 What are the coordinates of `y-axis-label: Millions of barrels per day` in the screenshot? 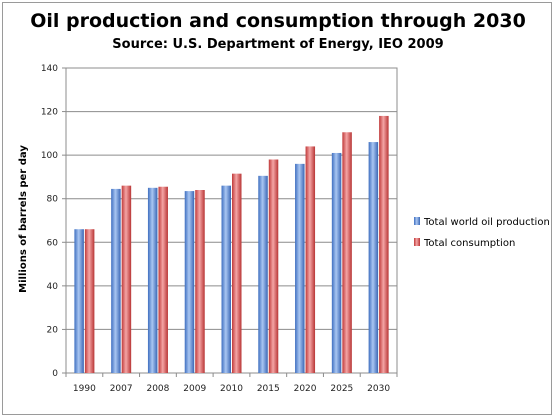 It's located at (23, 219).